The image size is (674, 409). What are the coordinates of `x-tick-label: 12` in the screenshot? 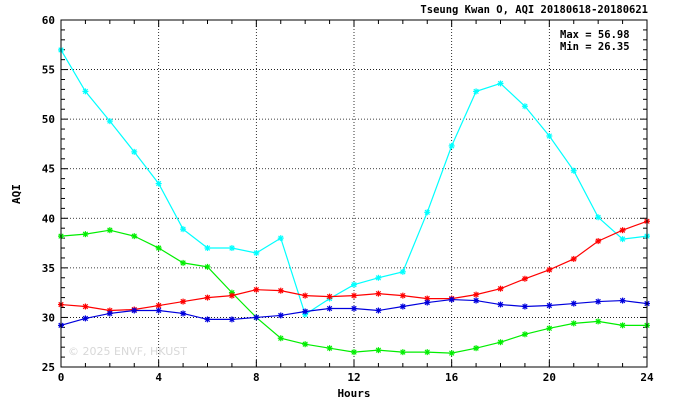 It's located at (353, 377).